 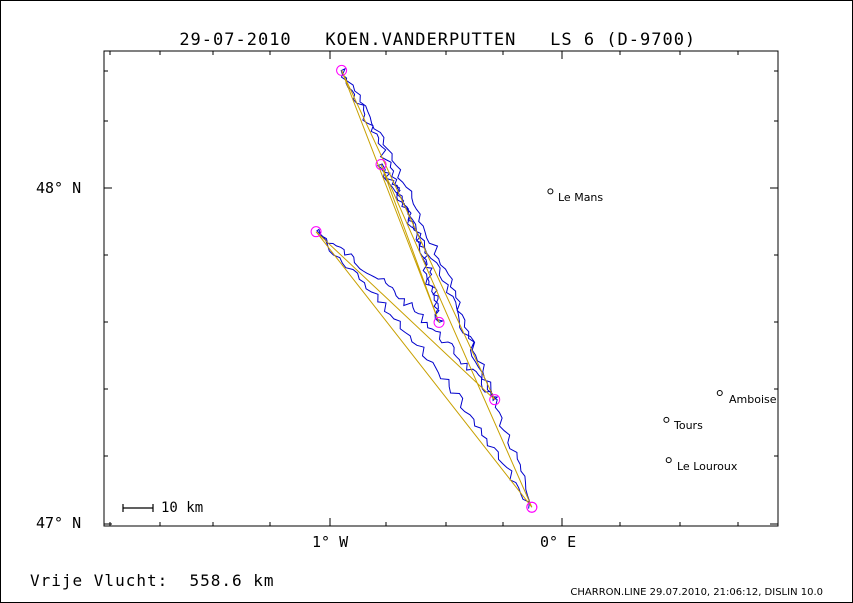 I want to click on lon-label-1w: 1° W, so click(x=330, y=542).